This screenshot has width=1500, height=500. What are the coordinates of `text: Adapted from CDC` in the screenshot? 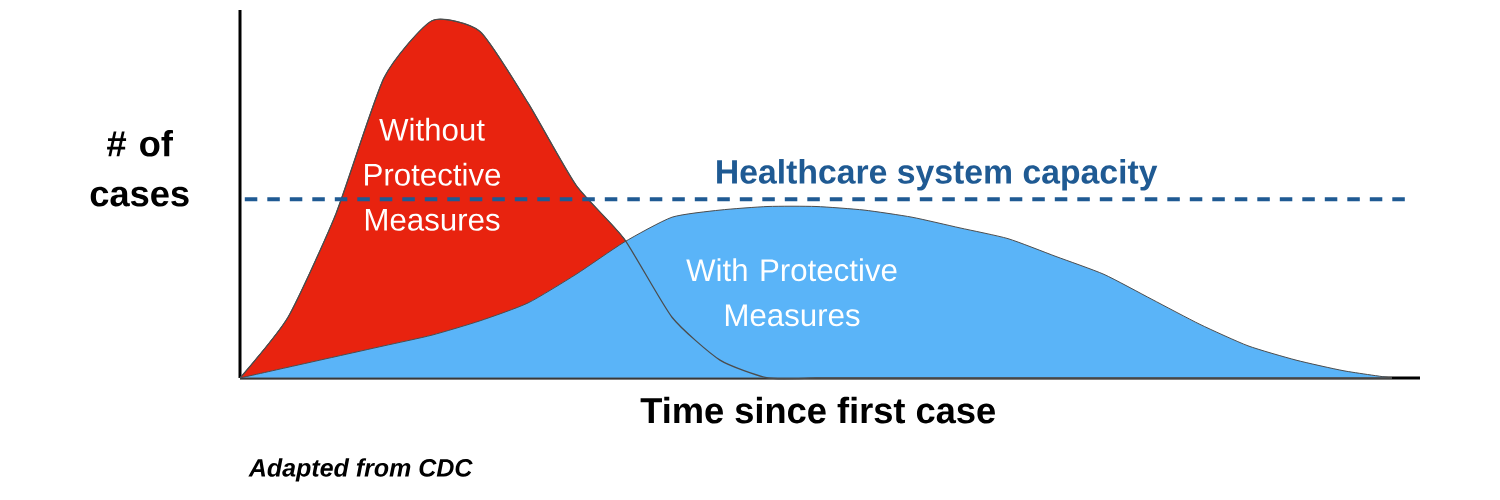 It's located at (360, 470).